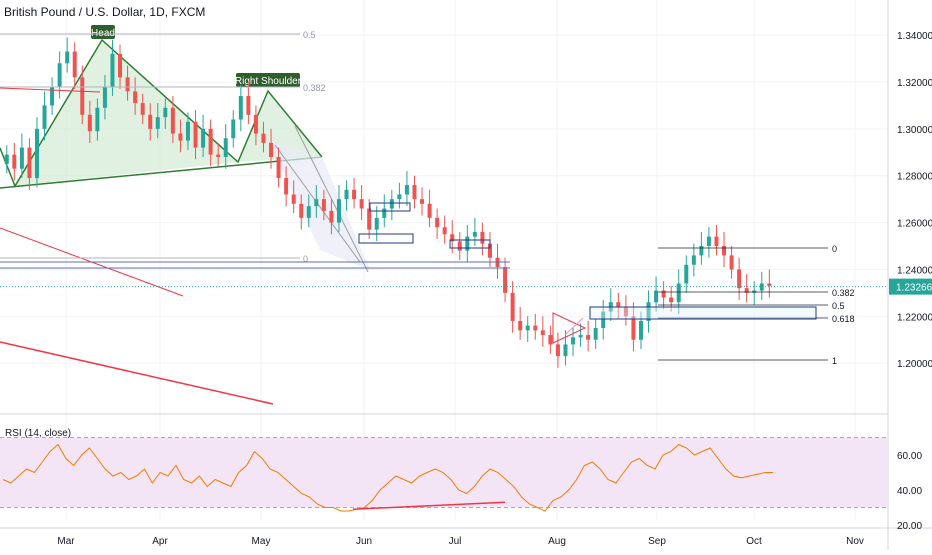 The image size is (932, 555). I want to click on time-tick-1: Apr, so click(160, 541).